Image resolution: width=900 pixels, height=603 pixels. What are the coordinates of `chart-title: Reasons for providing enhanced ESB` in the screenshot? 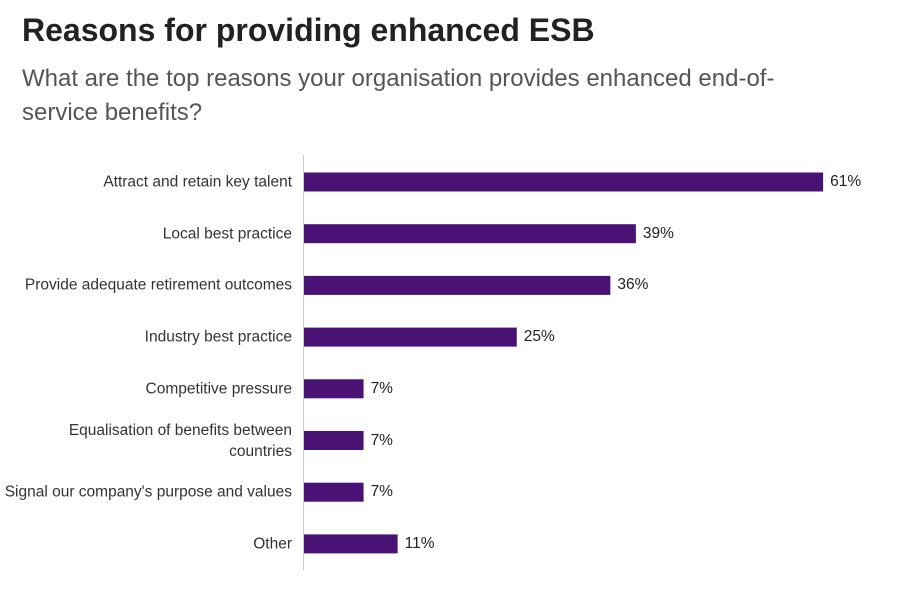 It's located at (308, 30).